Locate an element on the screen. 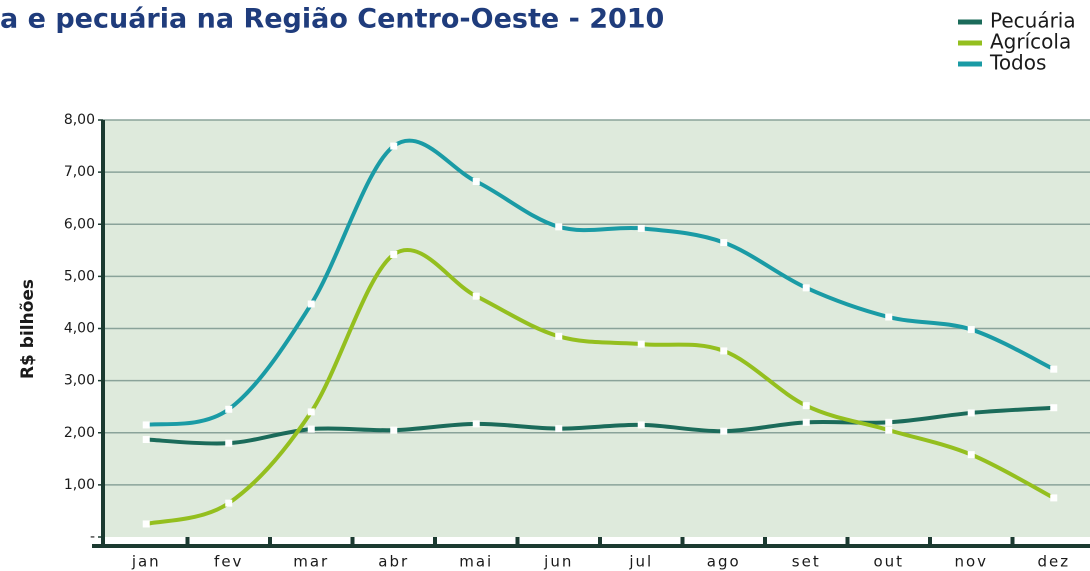 This screenshot has width=1090, height=571. y-tick-label: 8,00 is located at coordinates (79, 120).